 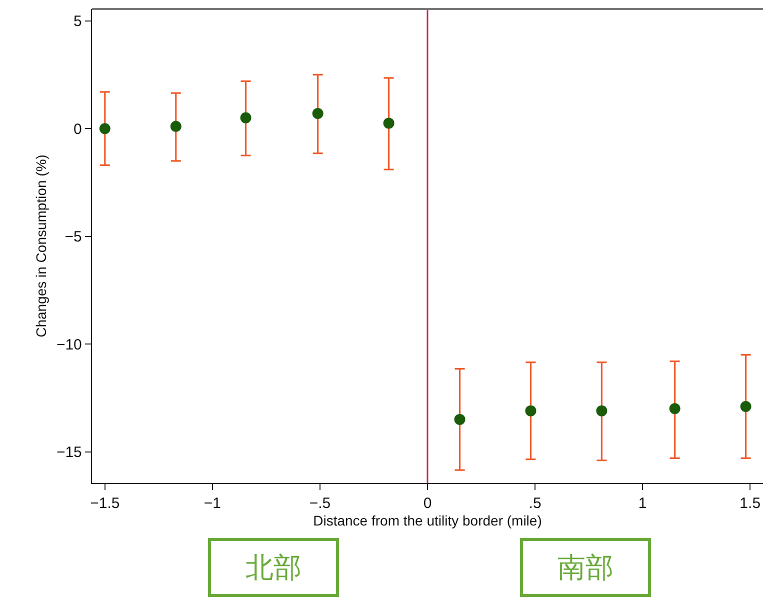 I want to click on text: 南部, so click(x=586, y=567).